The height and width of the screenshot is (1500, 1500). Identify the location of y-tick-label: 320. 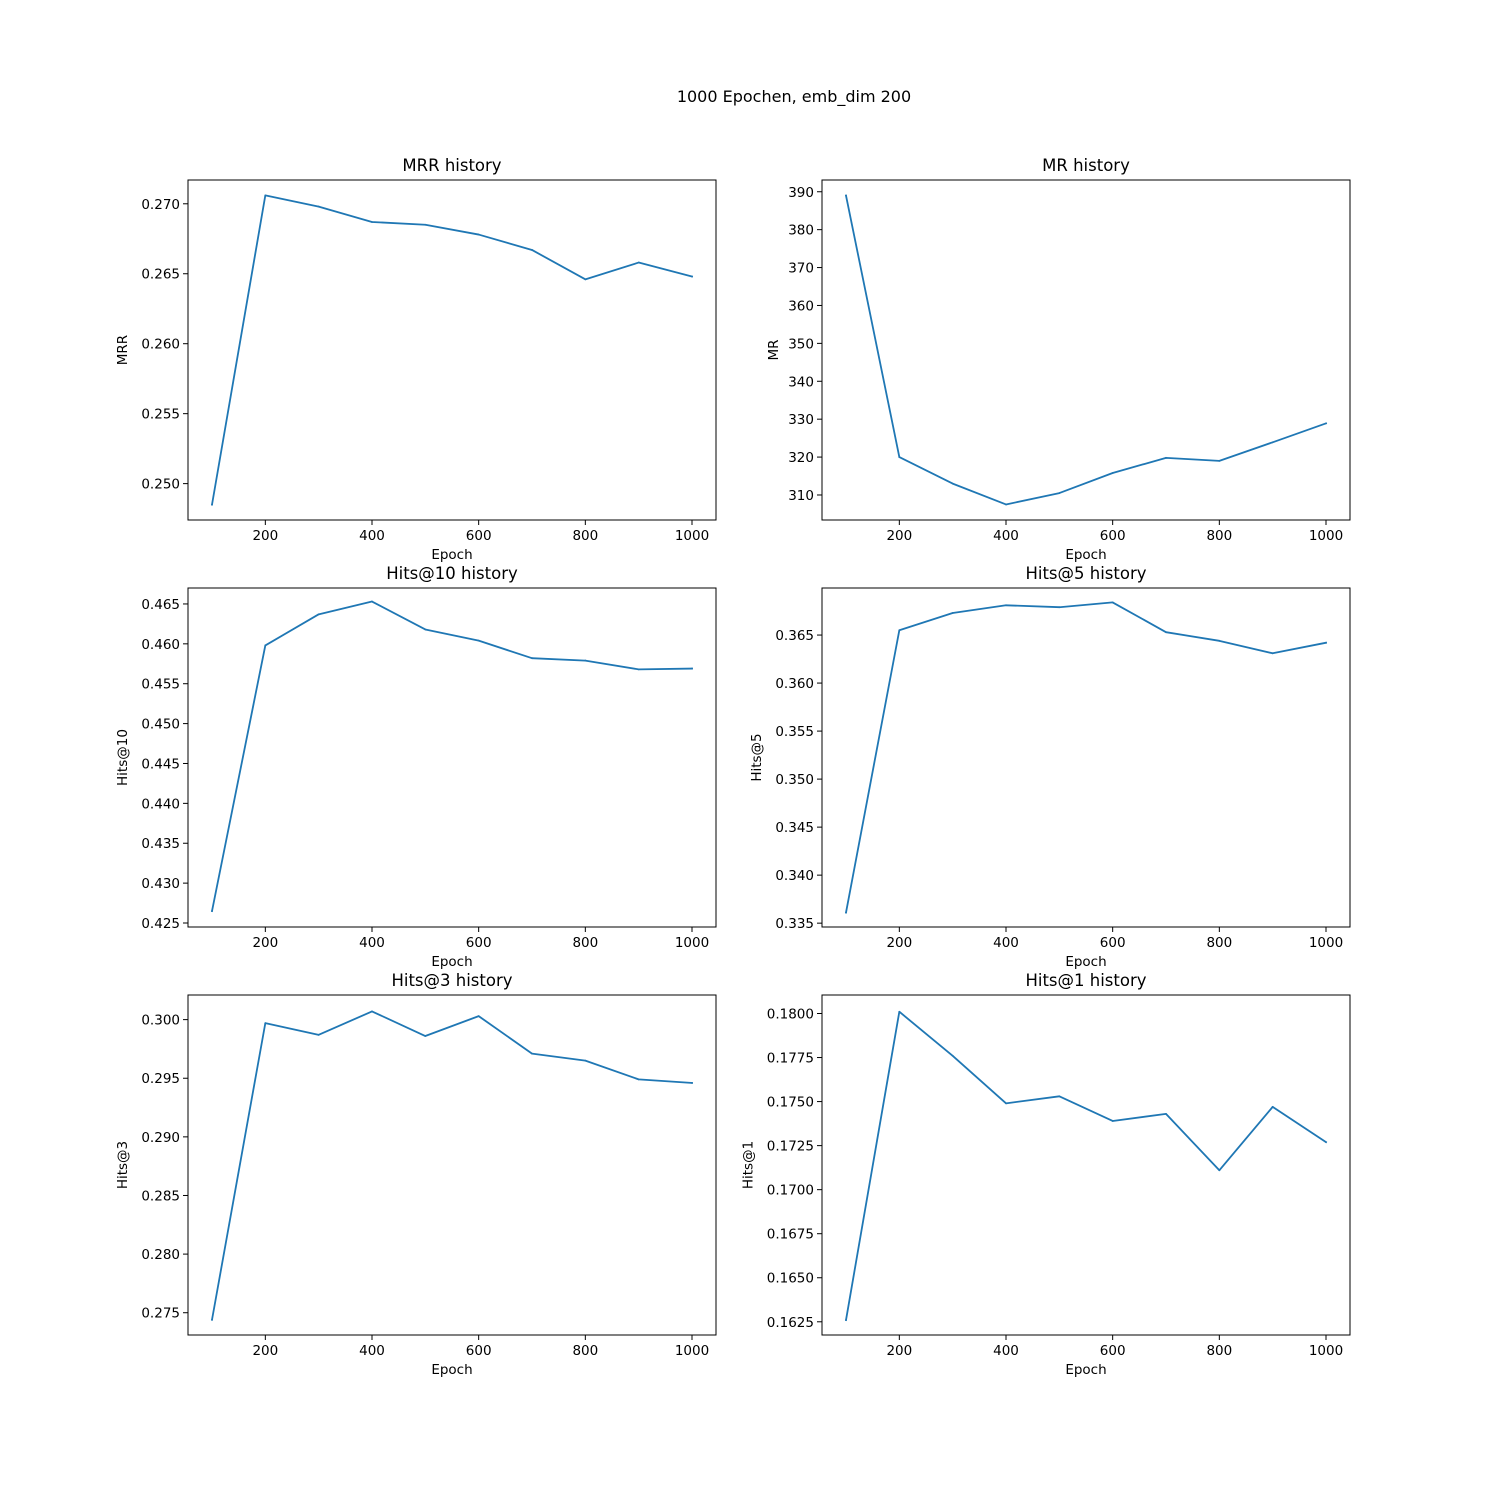
(801, 458).